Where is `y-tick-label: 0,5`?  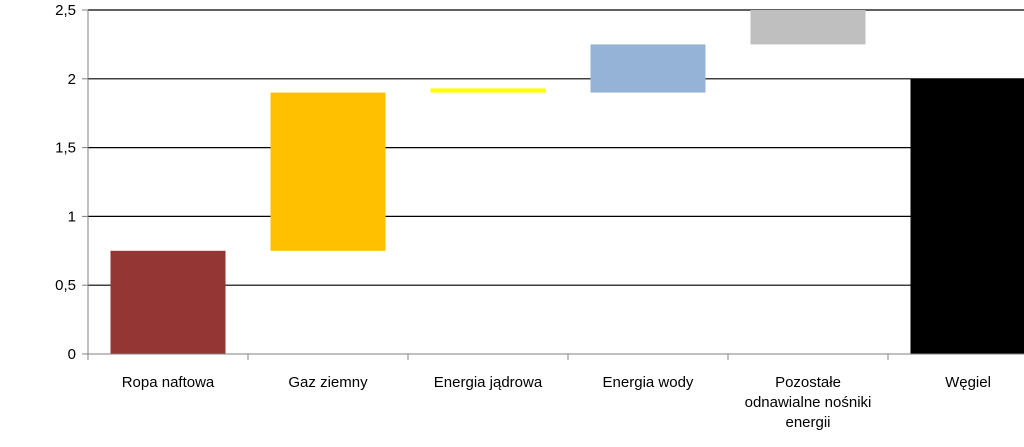 y-tick-label: 0,5 is located at coordinates (65, 285).